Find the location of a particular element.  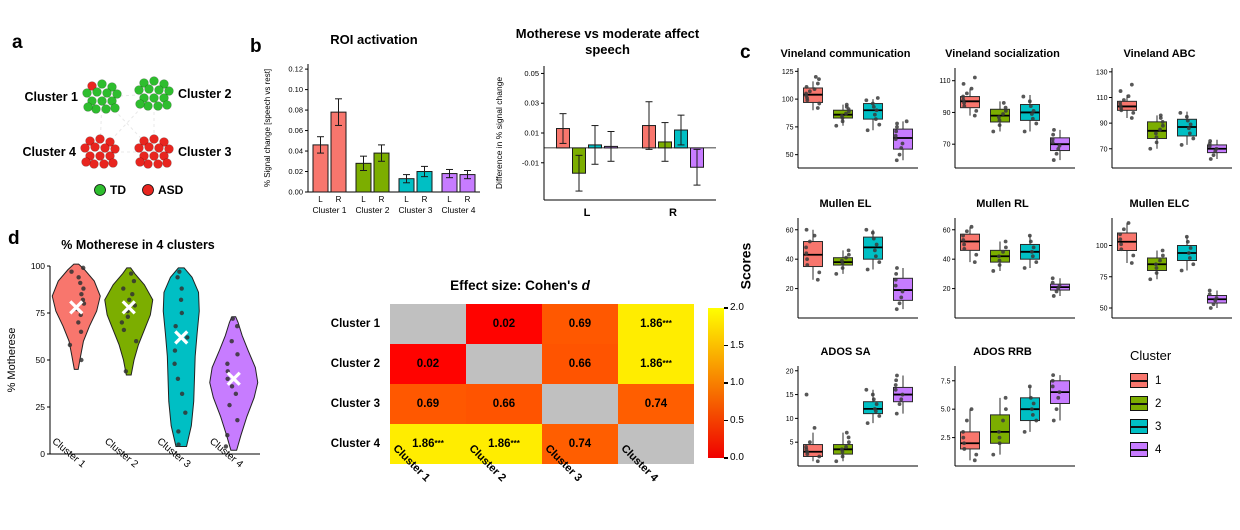

svg-text: 25 is located at coordinates (41, 407).